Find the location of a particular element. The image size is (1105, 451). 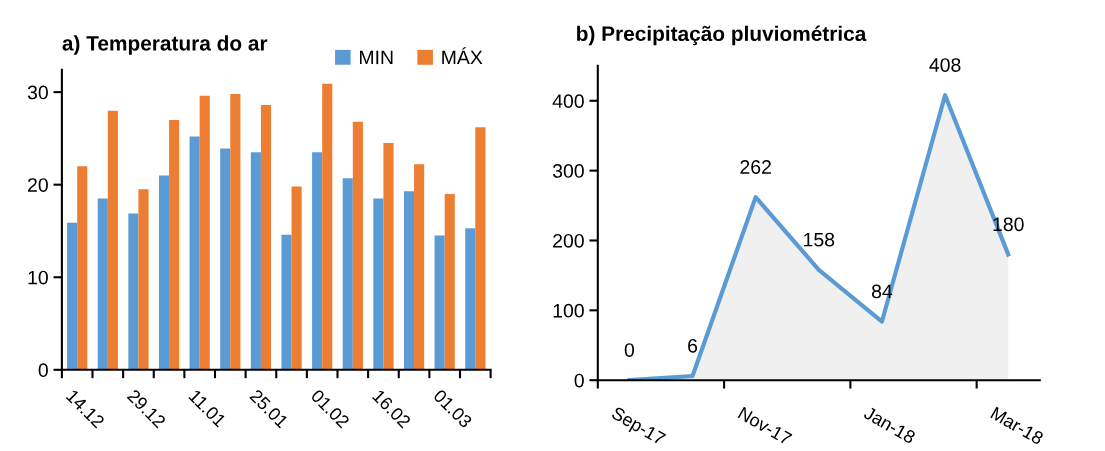

y-tick-label: 300 is located at coordinates (568, 171).